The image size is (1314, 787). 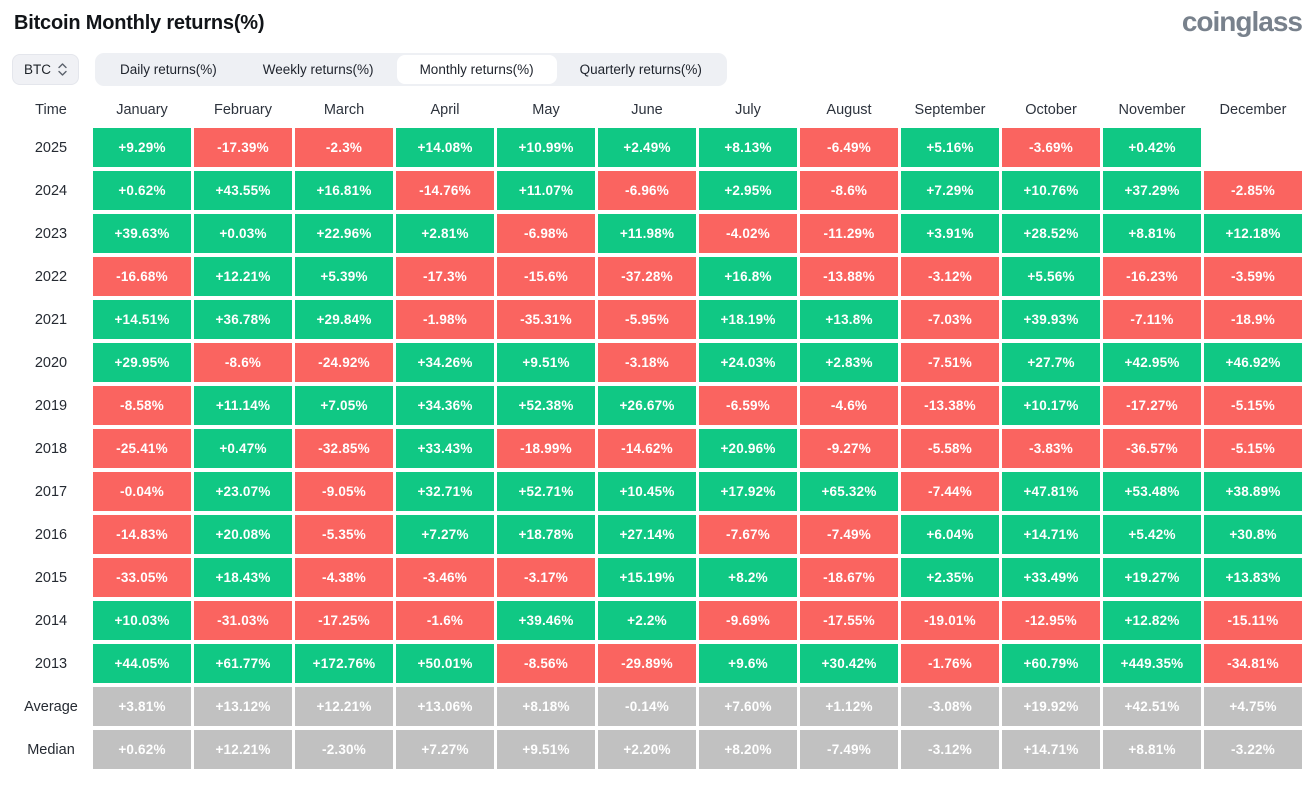 I want to click on symbol-select: BTC, so click(x=45, y=69).